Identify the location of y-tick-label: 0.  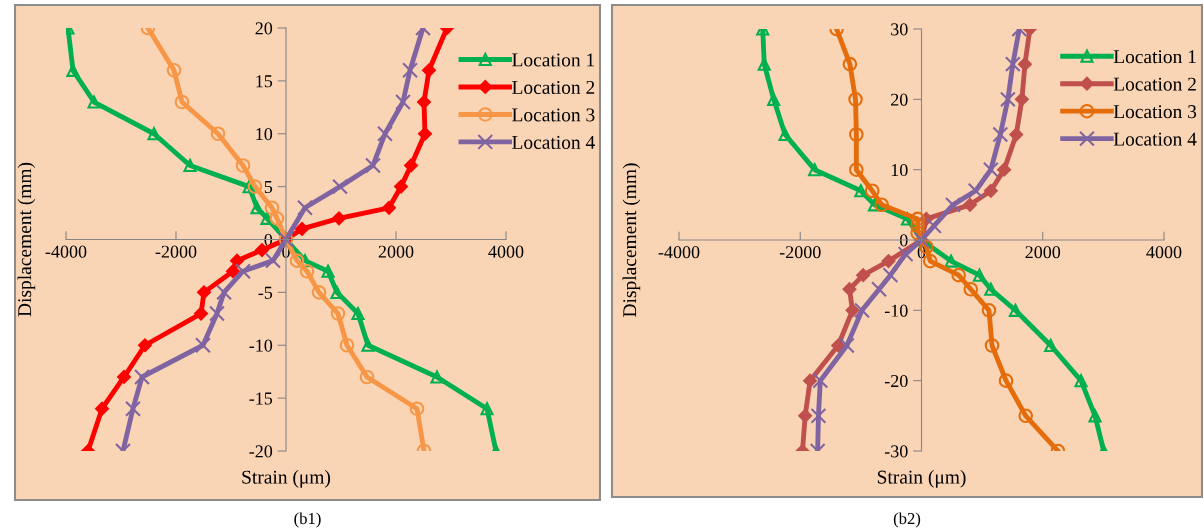
(903, 240).